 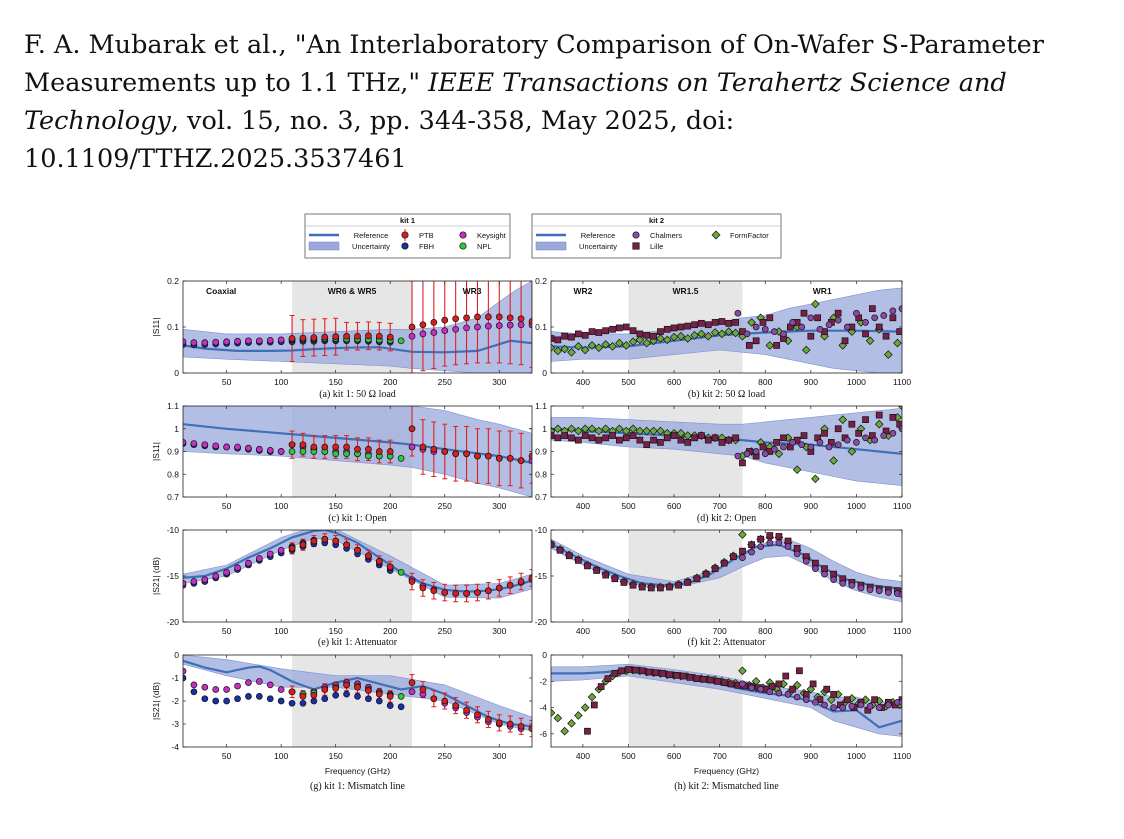 I want to click on data-point-npl, so click(x=401, y=572).